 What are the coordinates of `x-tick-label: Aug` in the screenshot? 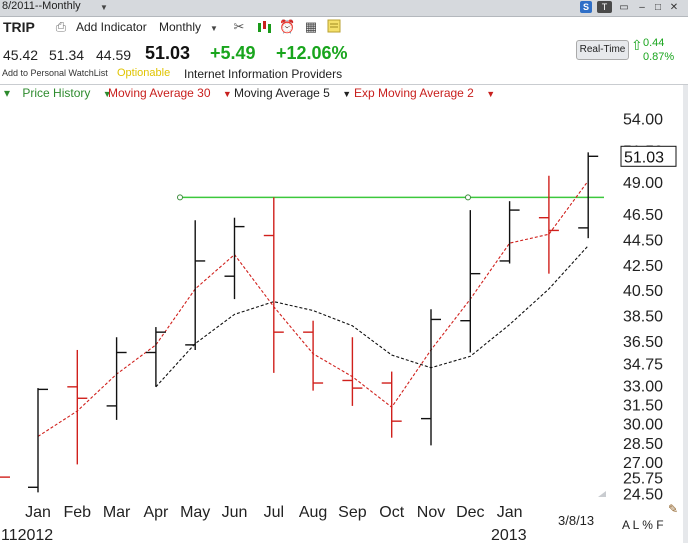 It's located at (313, 512).